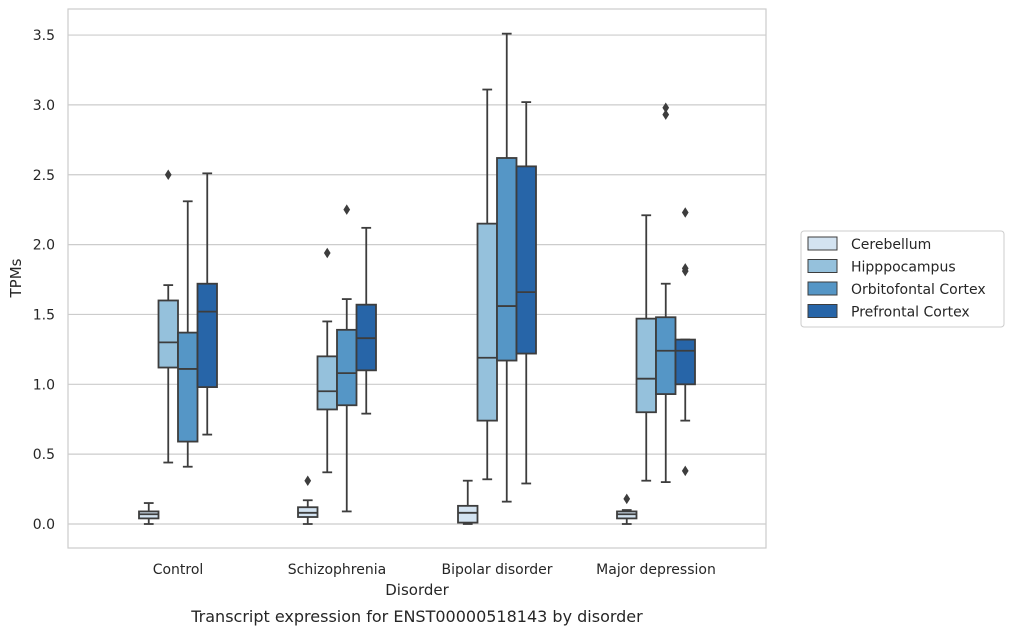 This screenshot has height=634, width=1014. I want to click on legend-frame, so click(902, 279).